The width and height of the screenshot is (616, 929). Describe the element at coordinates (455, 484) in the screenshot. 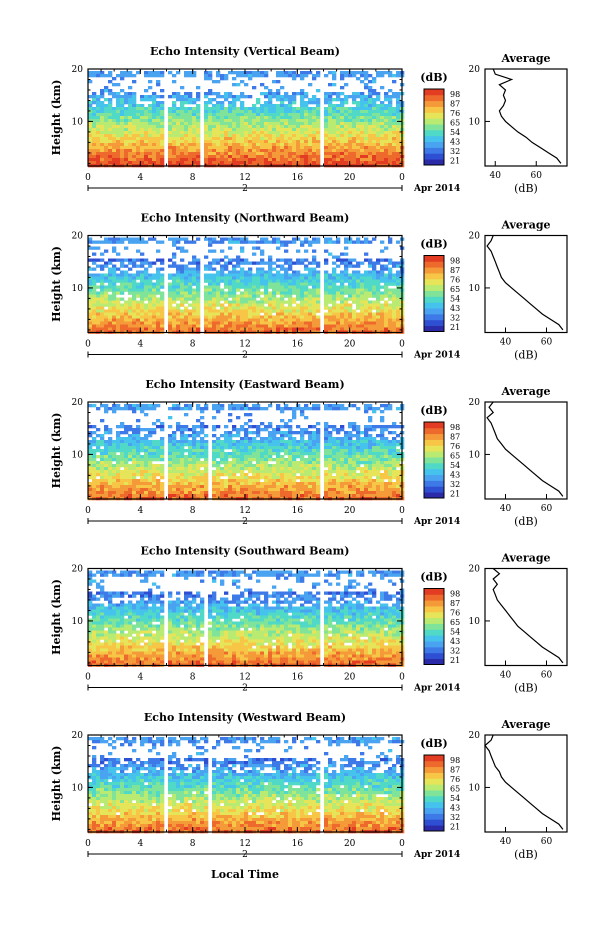

I see `colorbar-tick-label: 32` at that location.